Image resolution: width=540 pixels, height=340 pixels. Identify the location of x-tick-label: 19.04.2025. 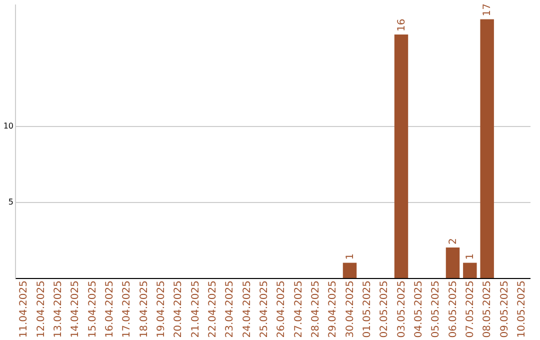
(161, 309).